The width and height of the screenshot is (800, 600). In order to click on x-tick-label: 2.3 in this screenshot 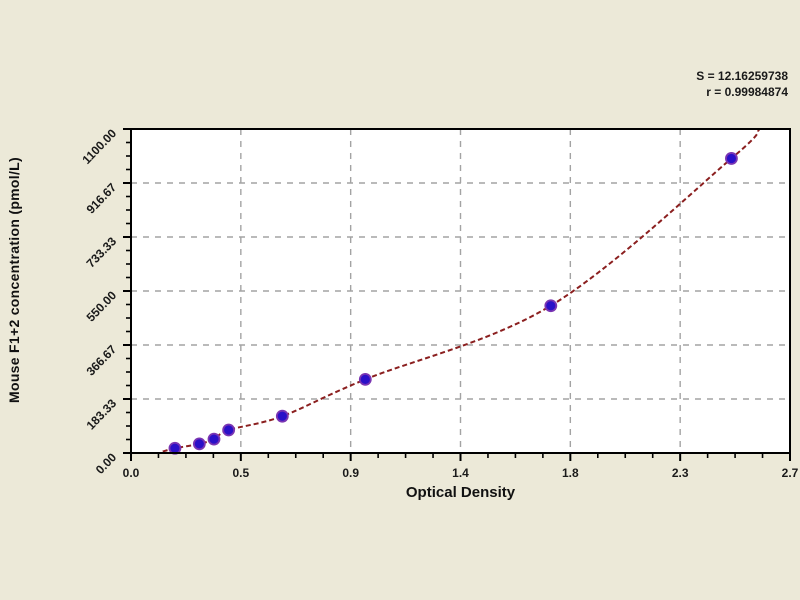, I will do `click(680, 473)`.